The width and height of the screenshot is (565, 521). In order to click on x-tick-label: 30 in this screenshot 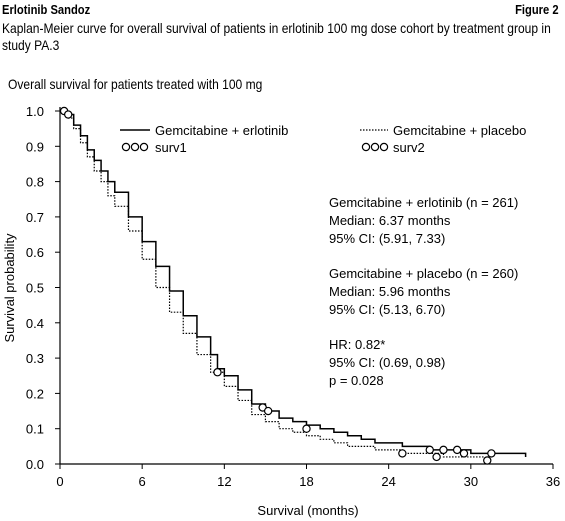, I will do `click(471, 481)`.